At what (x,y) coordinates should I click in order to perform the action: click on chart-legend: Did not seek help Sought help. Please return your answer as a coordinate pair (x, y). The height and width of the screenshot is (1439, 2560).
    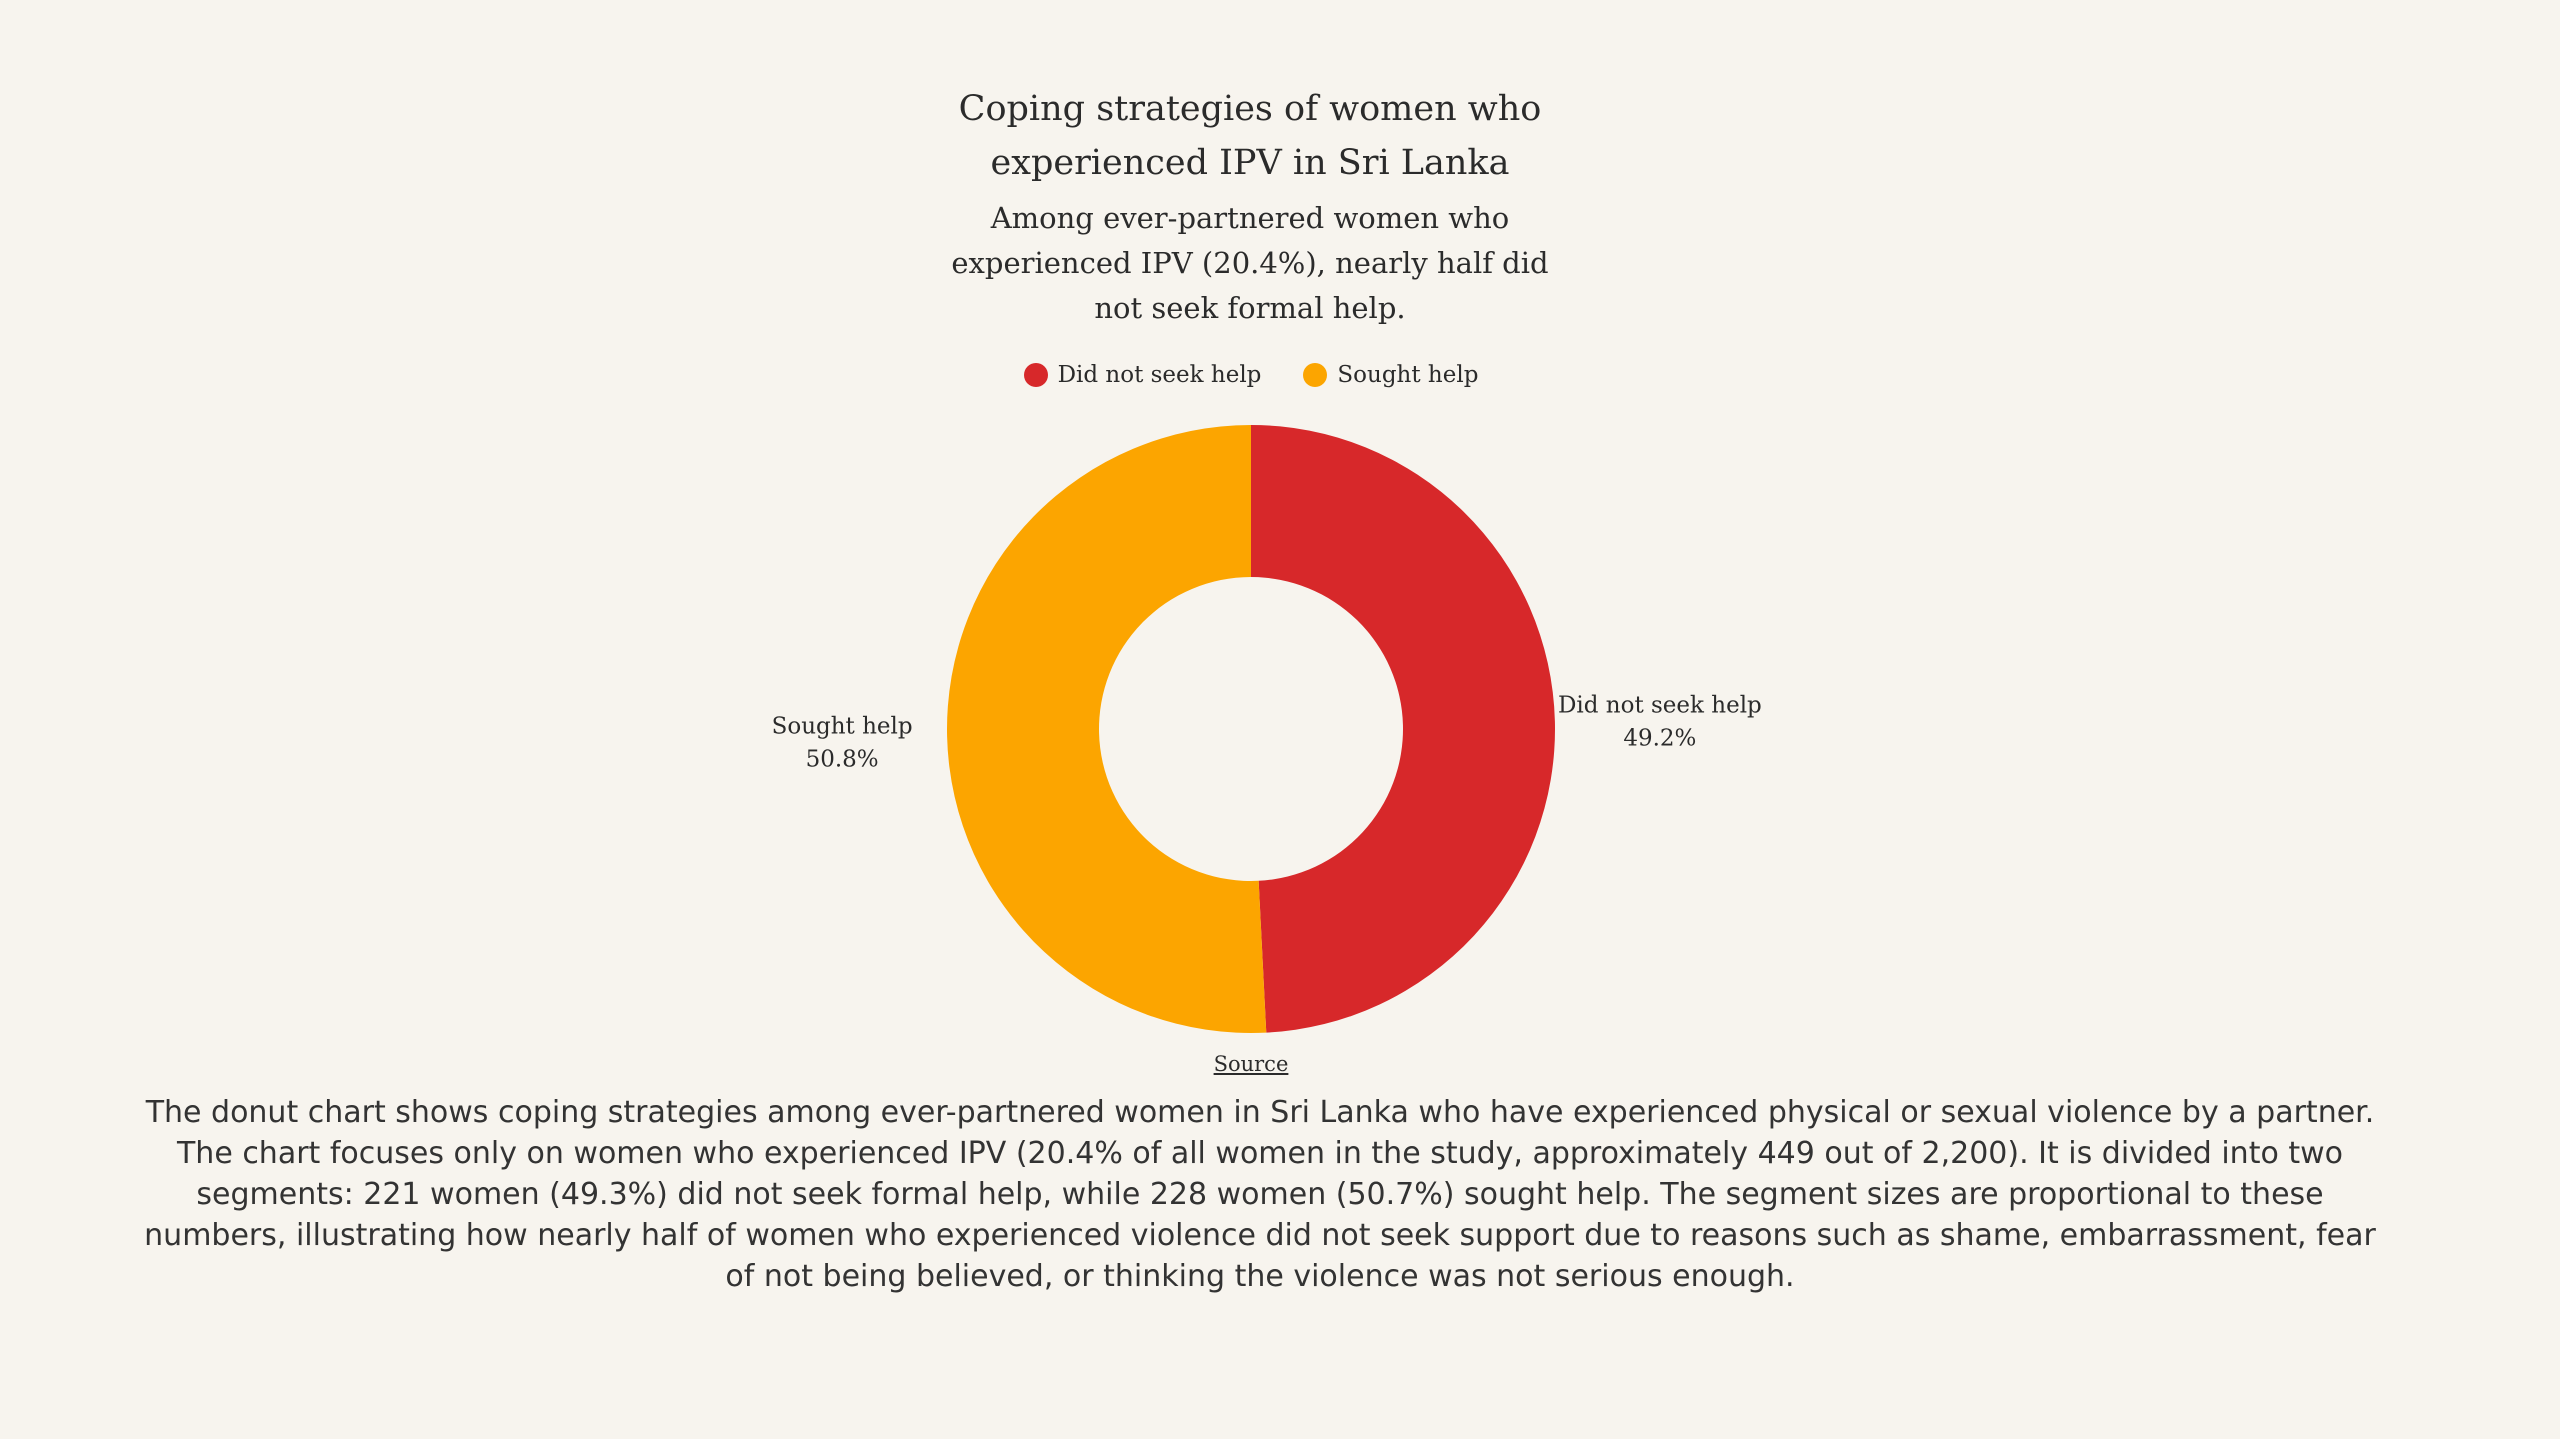
    Looking at the image, I should click on (1251, 375).